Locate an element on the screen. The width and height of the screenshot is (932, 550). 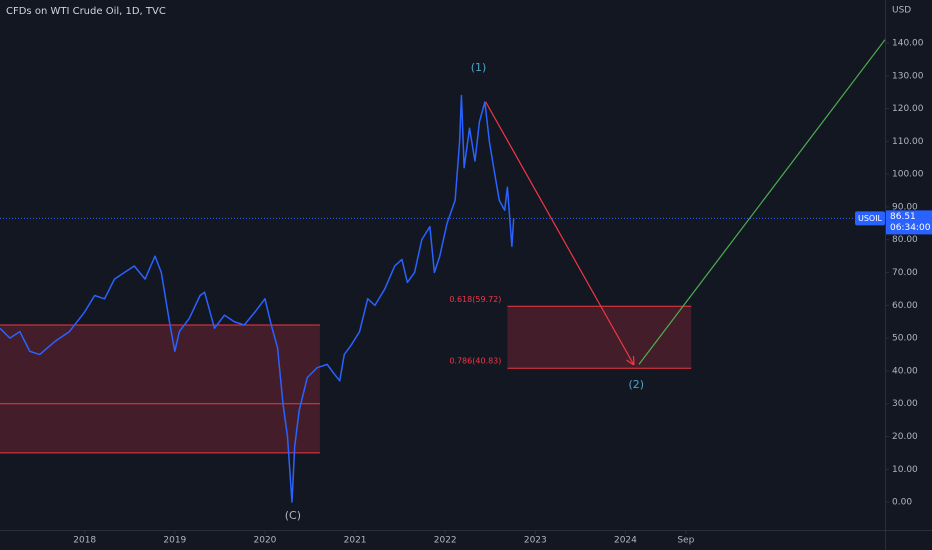
trend-line is located at coordinates (559, 232).